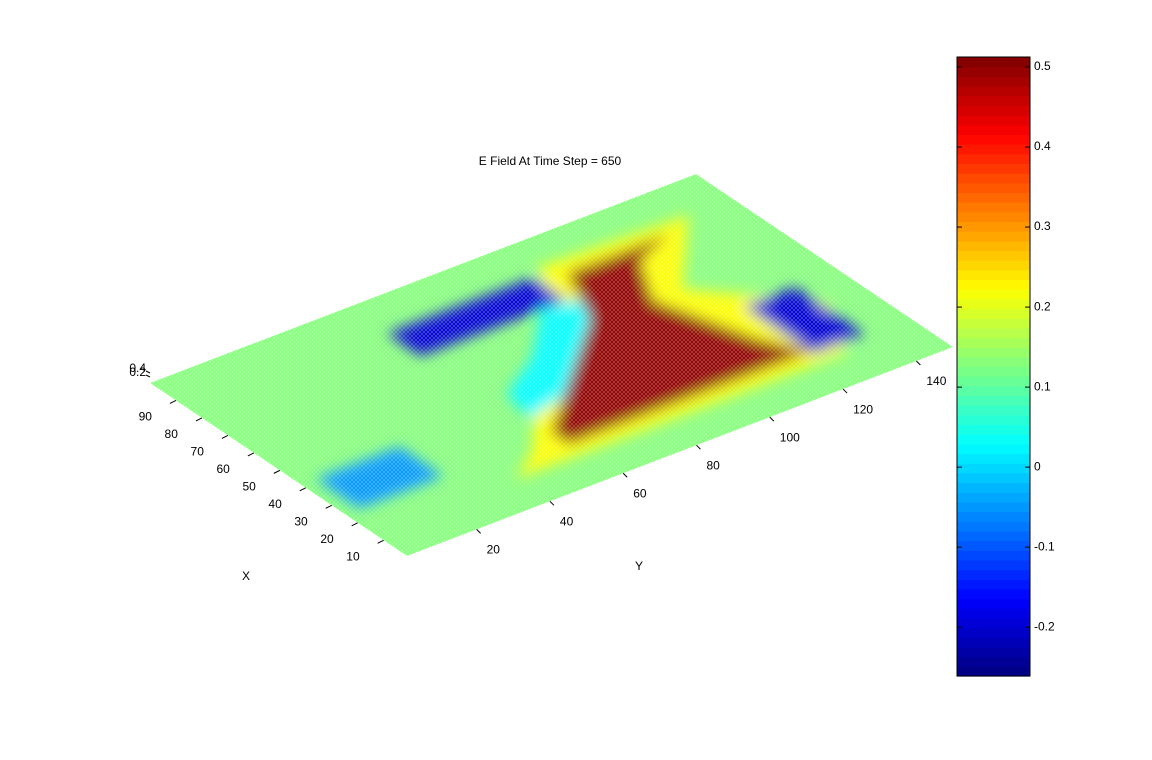  What do you see at coordinates (301, 521) in the screenshot?
I see `x-tick-label: 30` at bounding box center [301, 521].